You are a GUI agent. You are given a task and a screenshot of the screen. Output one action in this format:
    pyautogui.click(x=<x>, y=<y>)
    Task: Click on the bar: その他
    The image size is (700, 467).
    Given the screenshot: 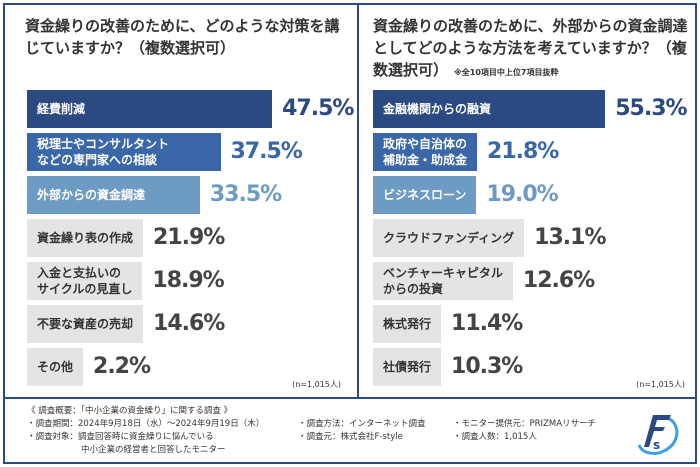 What is the action you would take?
    pyautogui.click(x=55, y=366)
    